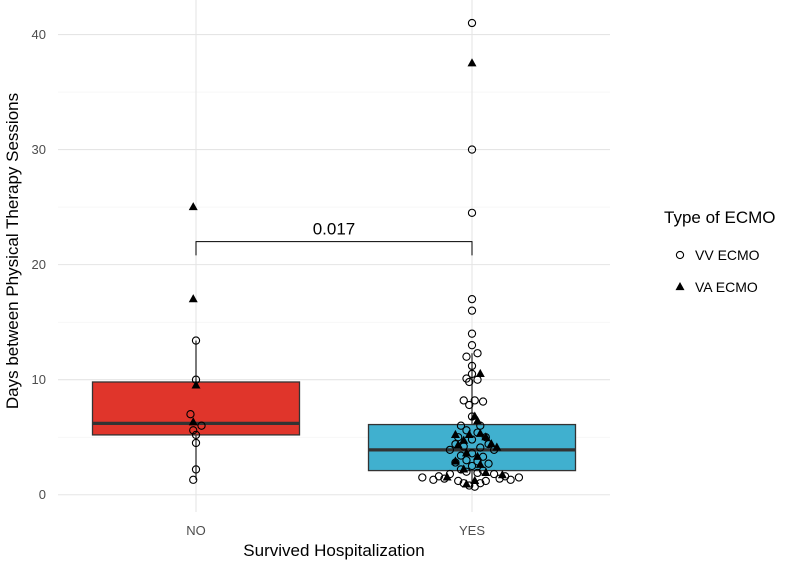  I want to click on legend-vv-ecmo-symbol, so click(680, 255).